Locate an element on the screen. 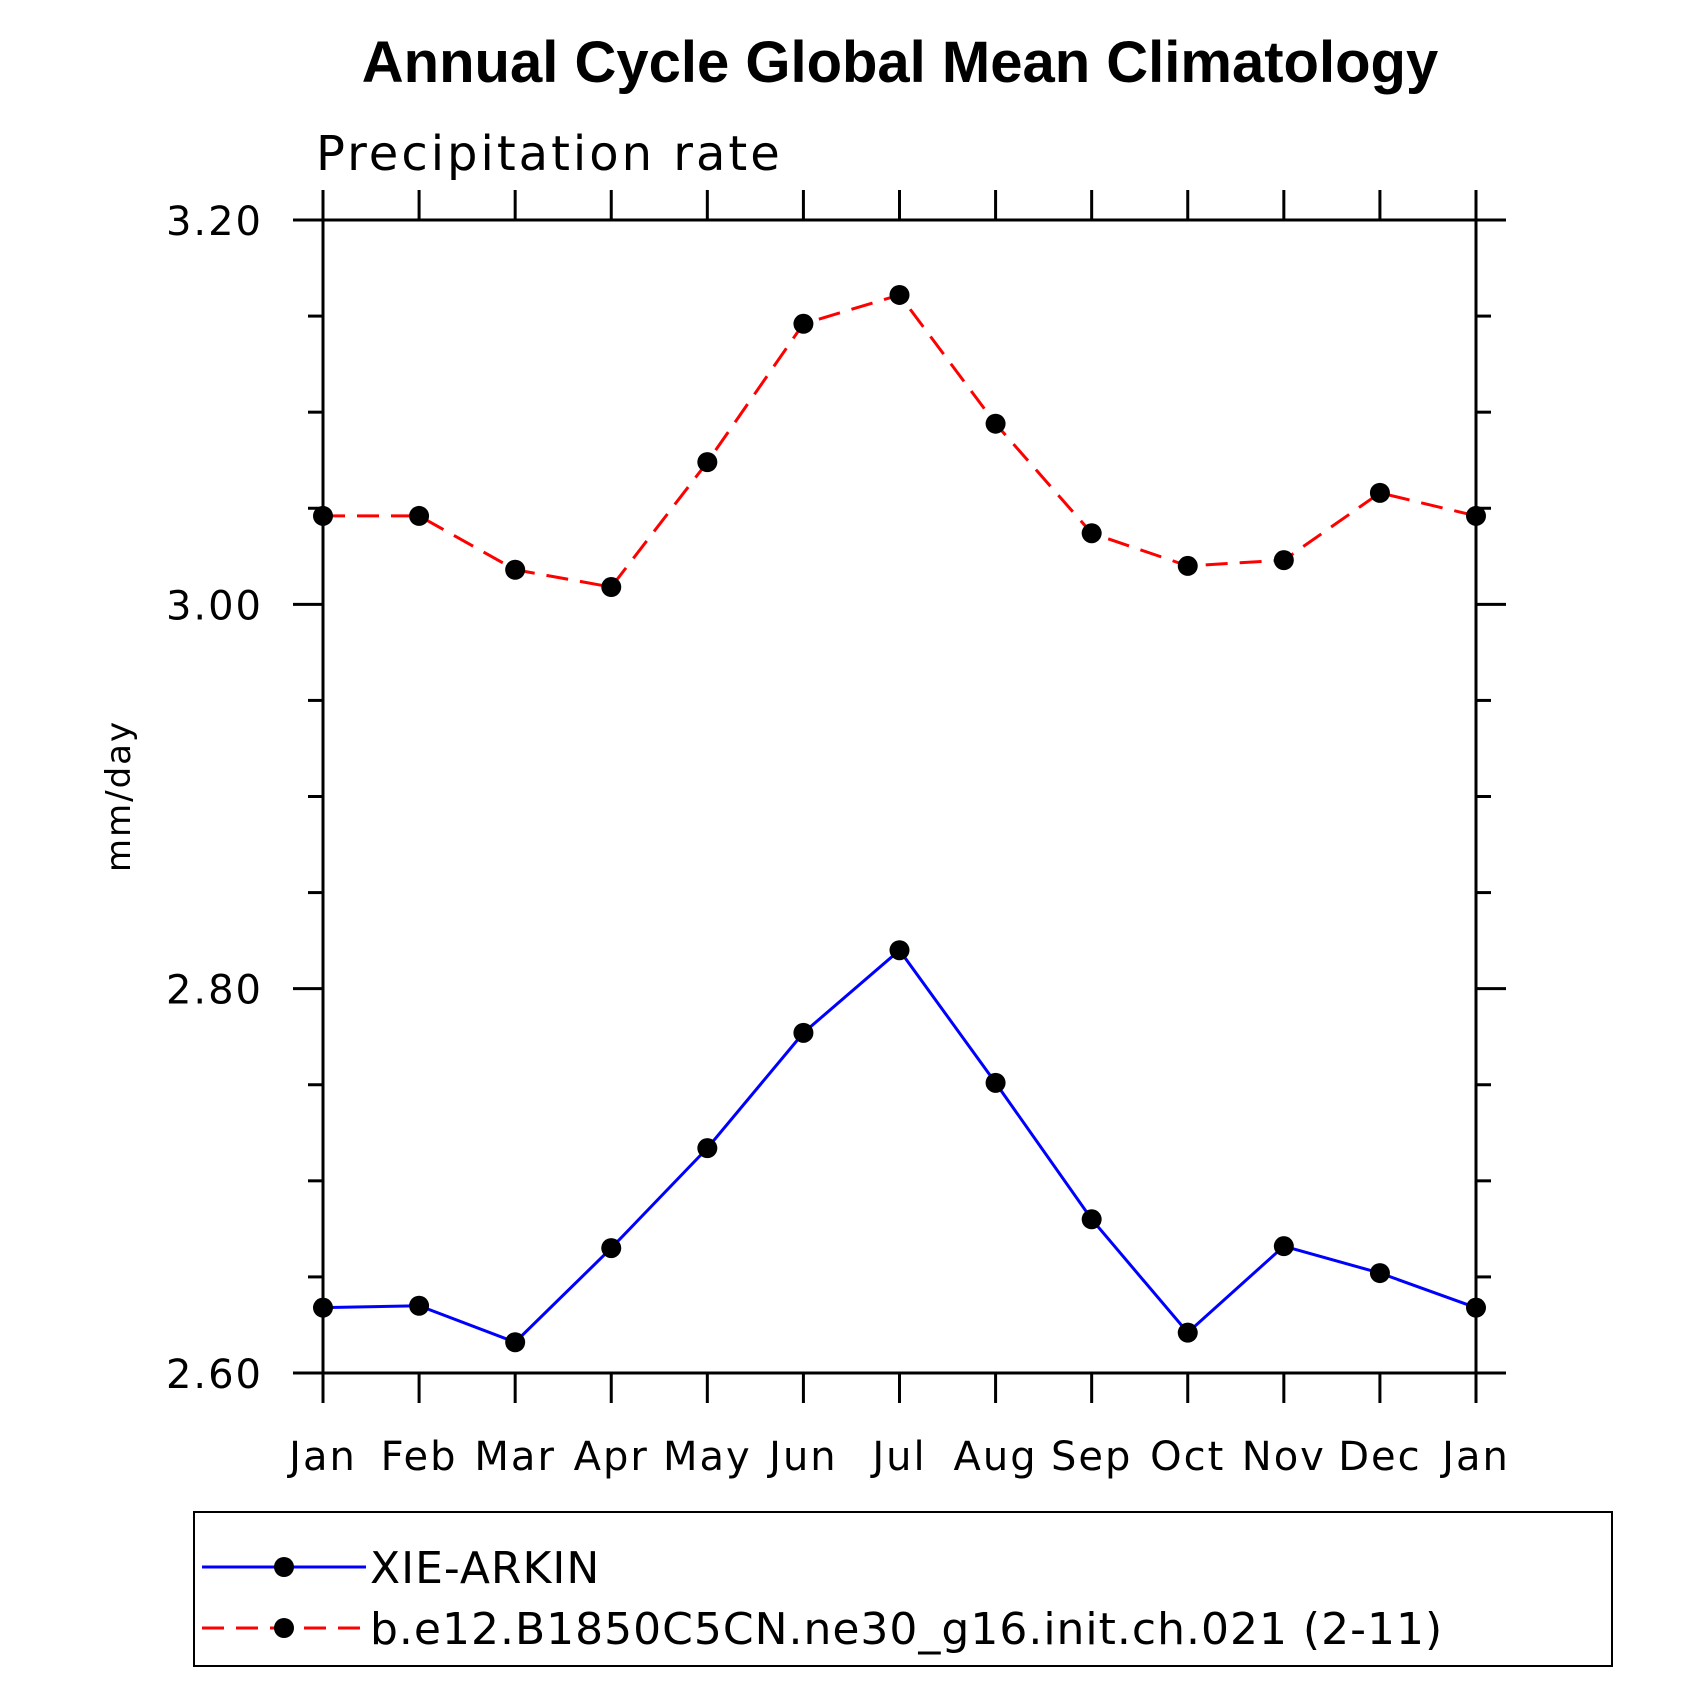 The height and width of the screenshot is (1686, 1686). y-tick-label: 3.00 is located at coordinates (214, 606).